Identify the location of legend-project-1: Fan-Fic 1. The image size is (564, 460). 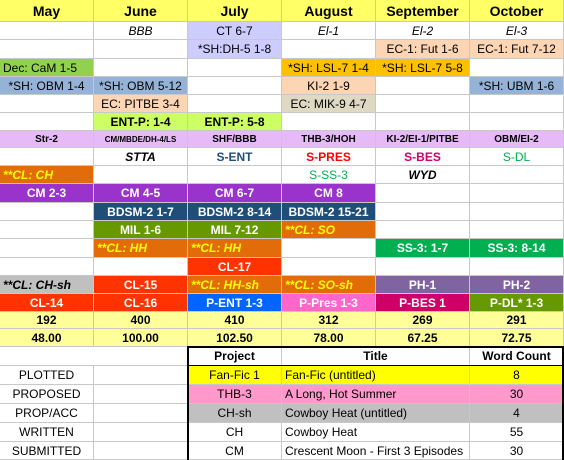
(235, 375).